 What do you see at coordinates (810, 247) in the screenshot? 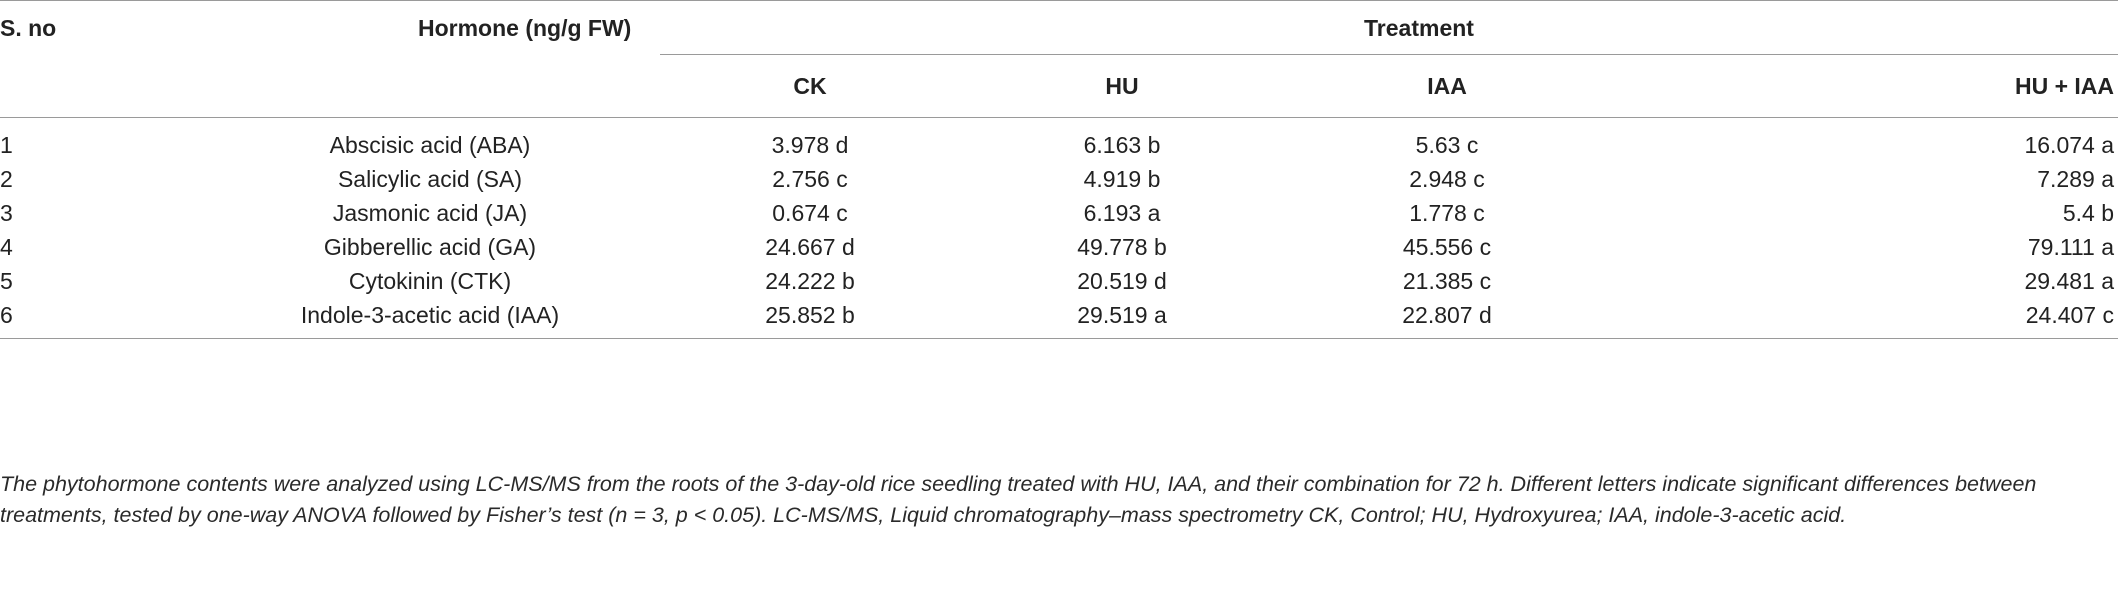
I see `cell-ck: 24.667 d` at bounding box center [810, 247].